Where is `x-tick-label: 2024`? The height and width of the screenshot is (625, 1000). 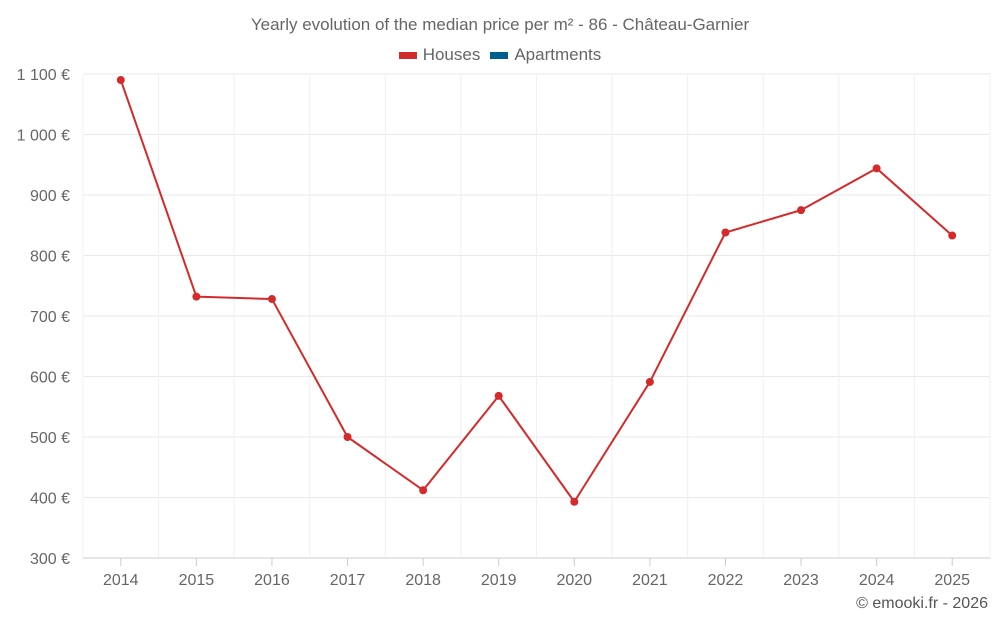
x-tick-label: 2024 is located at coordinates (877, 580).